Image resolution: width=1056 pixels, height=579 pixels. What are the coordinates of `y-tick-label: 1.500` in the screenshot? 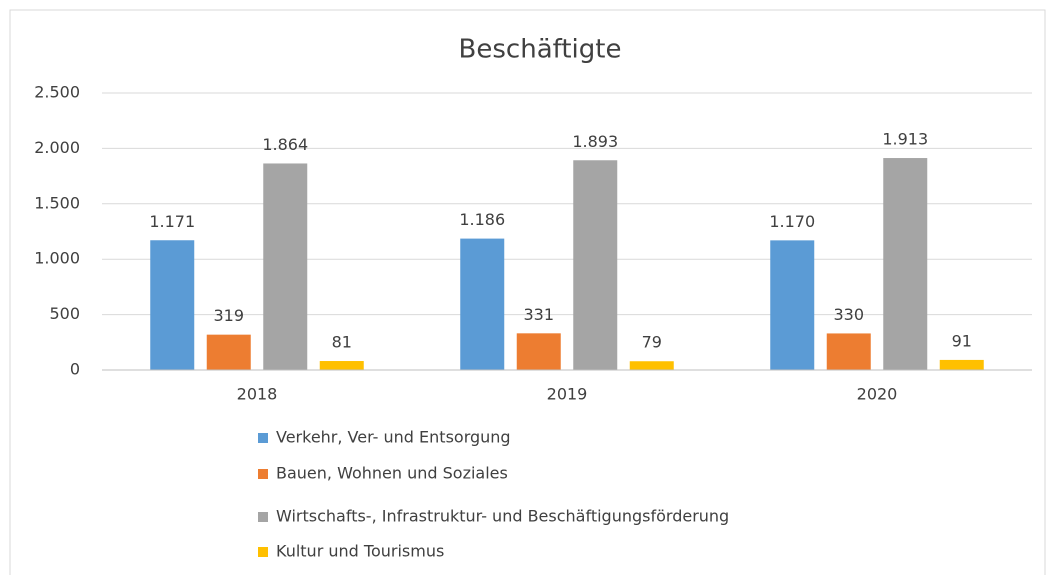 It's located at (57, 202).